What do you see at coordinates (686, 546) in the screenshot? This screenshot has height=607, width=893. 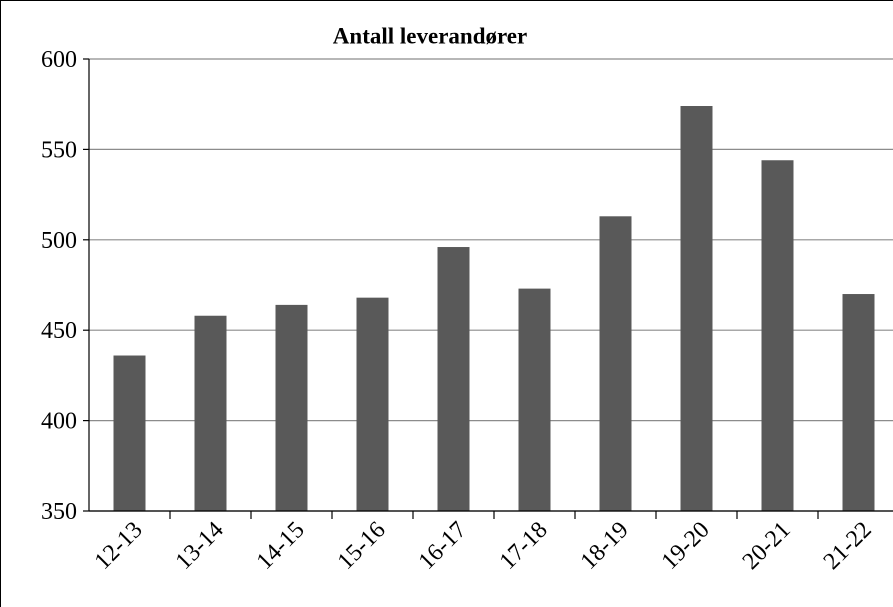 I see `x-tick-label: 19-20` at bounding box center [686, 546].